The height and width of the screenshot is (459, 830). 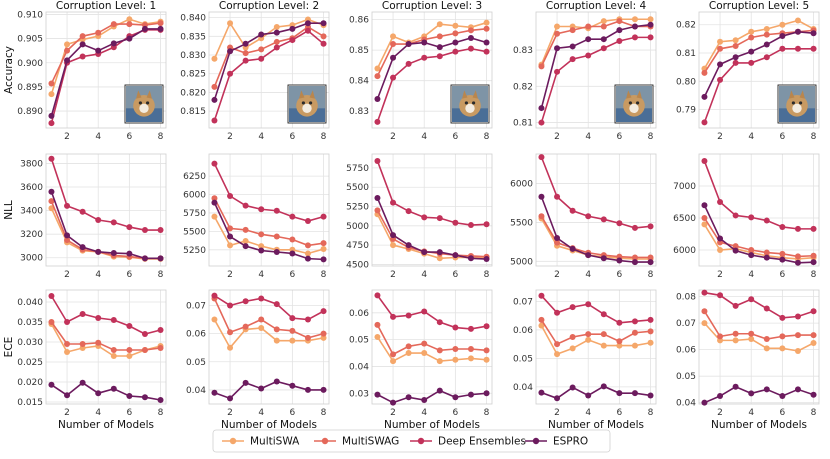 What do you see at coordinates (357, 188) in the screenshot?
I see `y-tick-label: 5500` at bounding box center [357, 188].